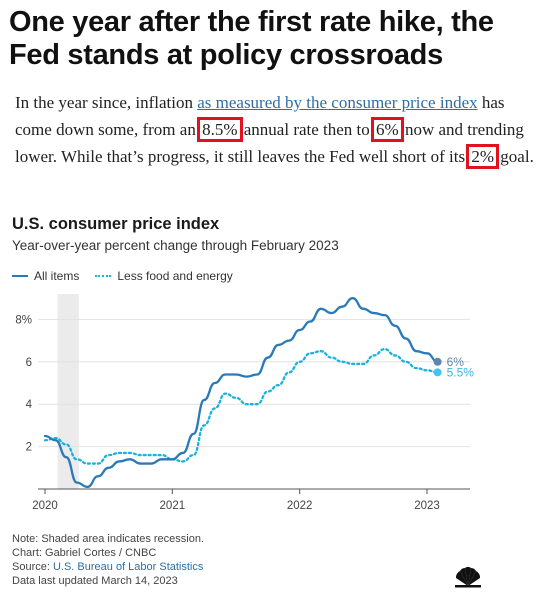 This screenshot has width=552, height=599. What do you see at coordinates (103, 276) in the screenshot?
I see `legend-swatch-dotted` at bounding box center [103, 276].